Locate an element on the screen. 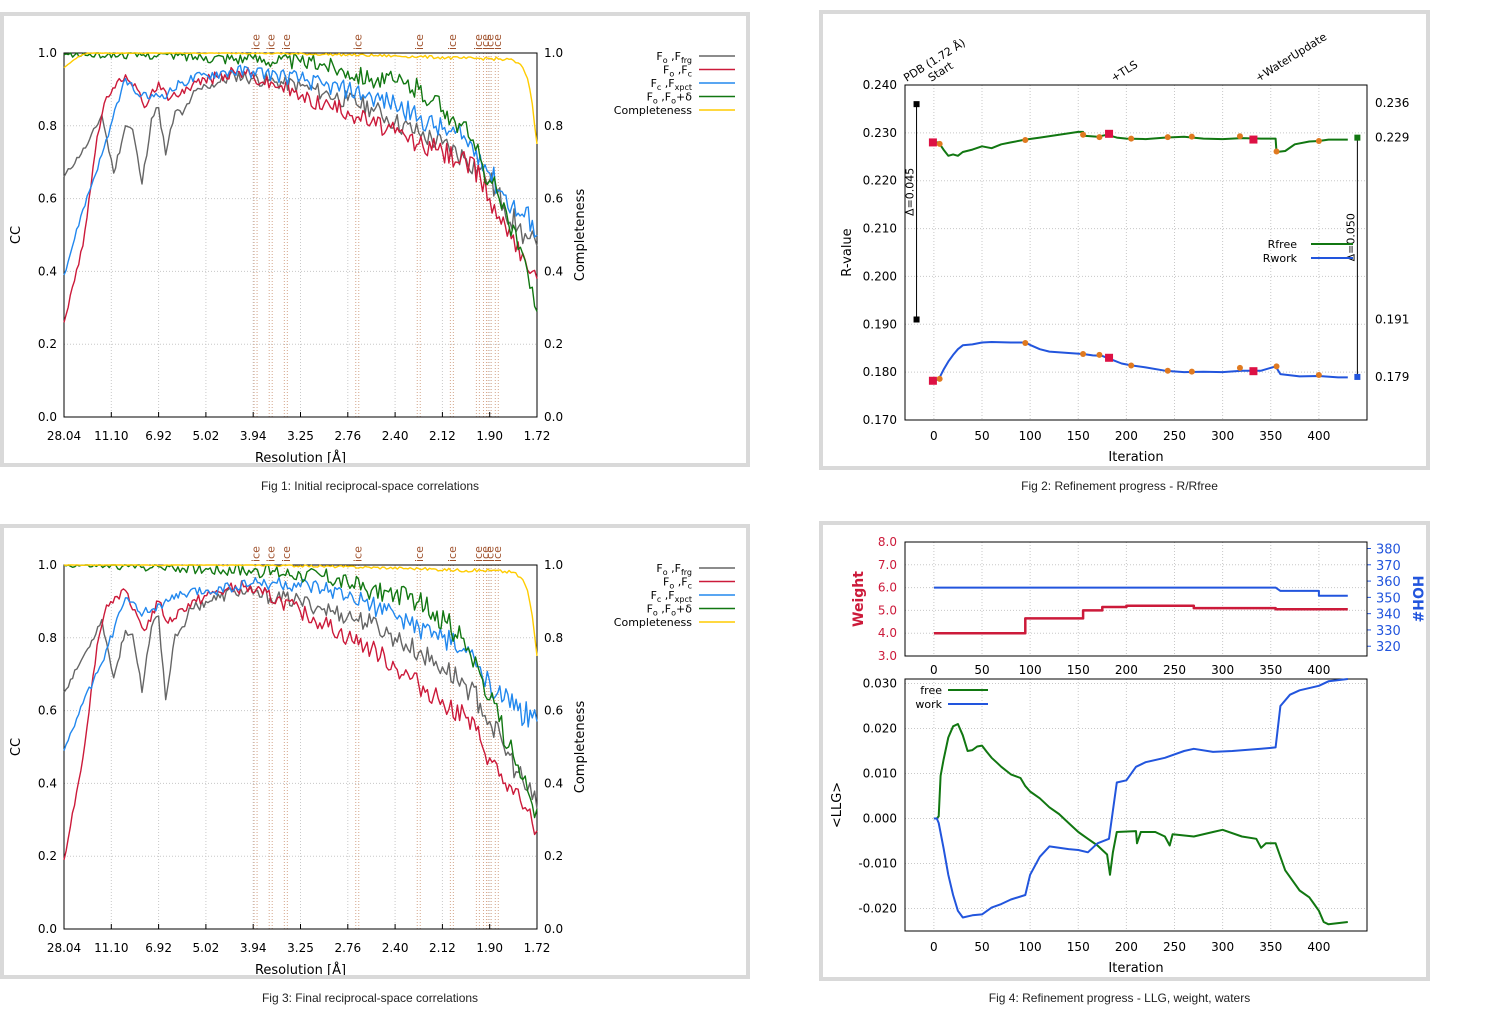 This screenshot has height=1024, width=1500. y-tick-label: 0.180 is located at coordinates (880, 372).